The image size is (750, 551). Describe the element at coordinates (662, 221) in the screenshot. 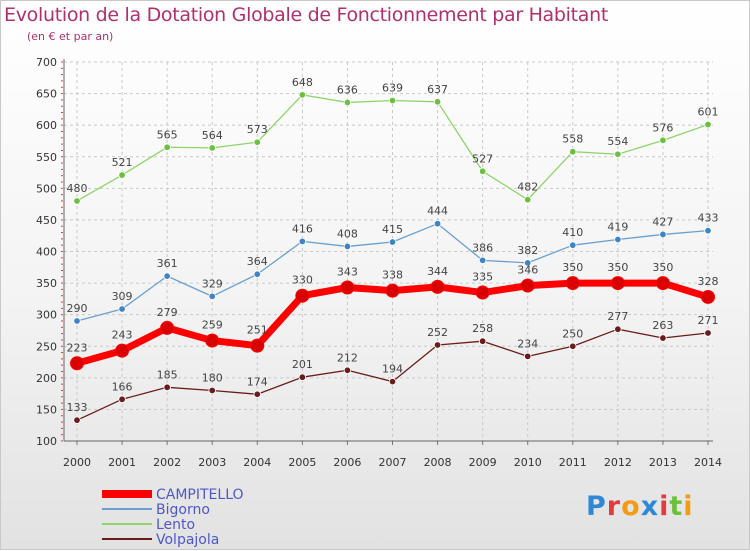

I see `data-label: 427` at that location.